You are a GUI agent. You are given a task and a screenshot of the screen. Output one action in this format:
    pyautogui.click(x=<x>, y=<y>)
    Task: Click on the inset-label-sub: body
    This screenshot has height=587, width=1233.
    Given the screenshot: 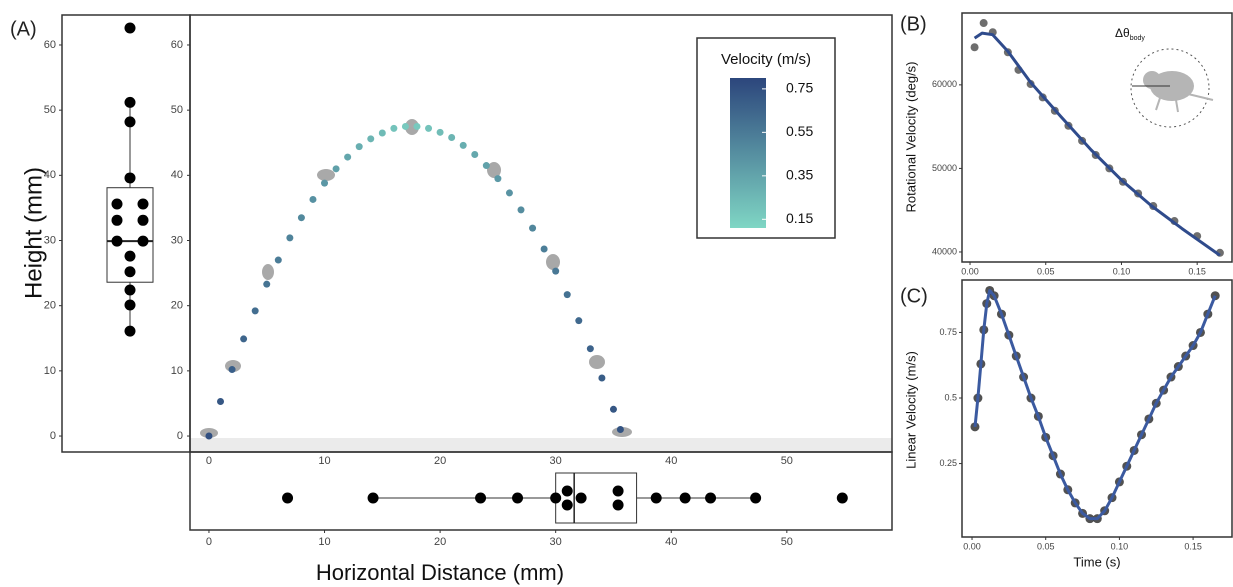 What is the action you would take?
    pyautogui.click(x=1138, y=38)
    